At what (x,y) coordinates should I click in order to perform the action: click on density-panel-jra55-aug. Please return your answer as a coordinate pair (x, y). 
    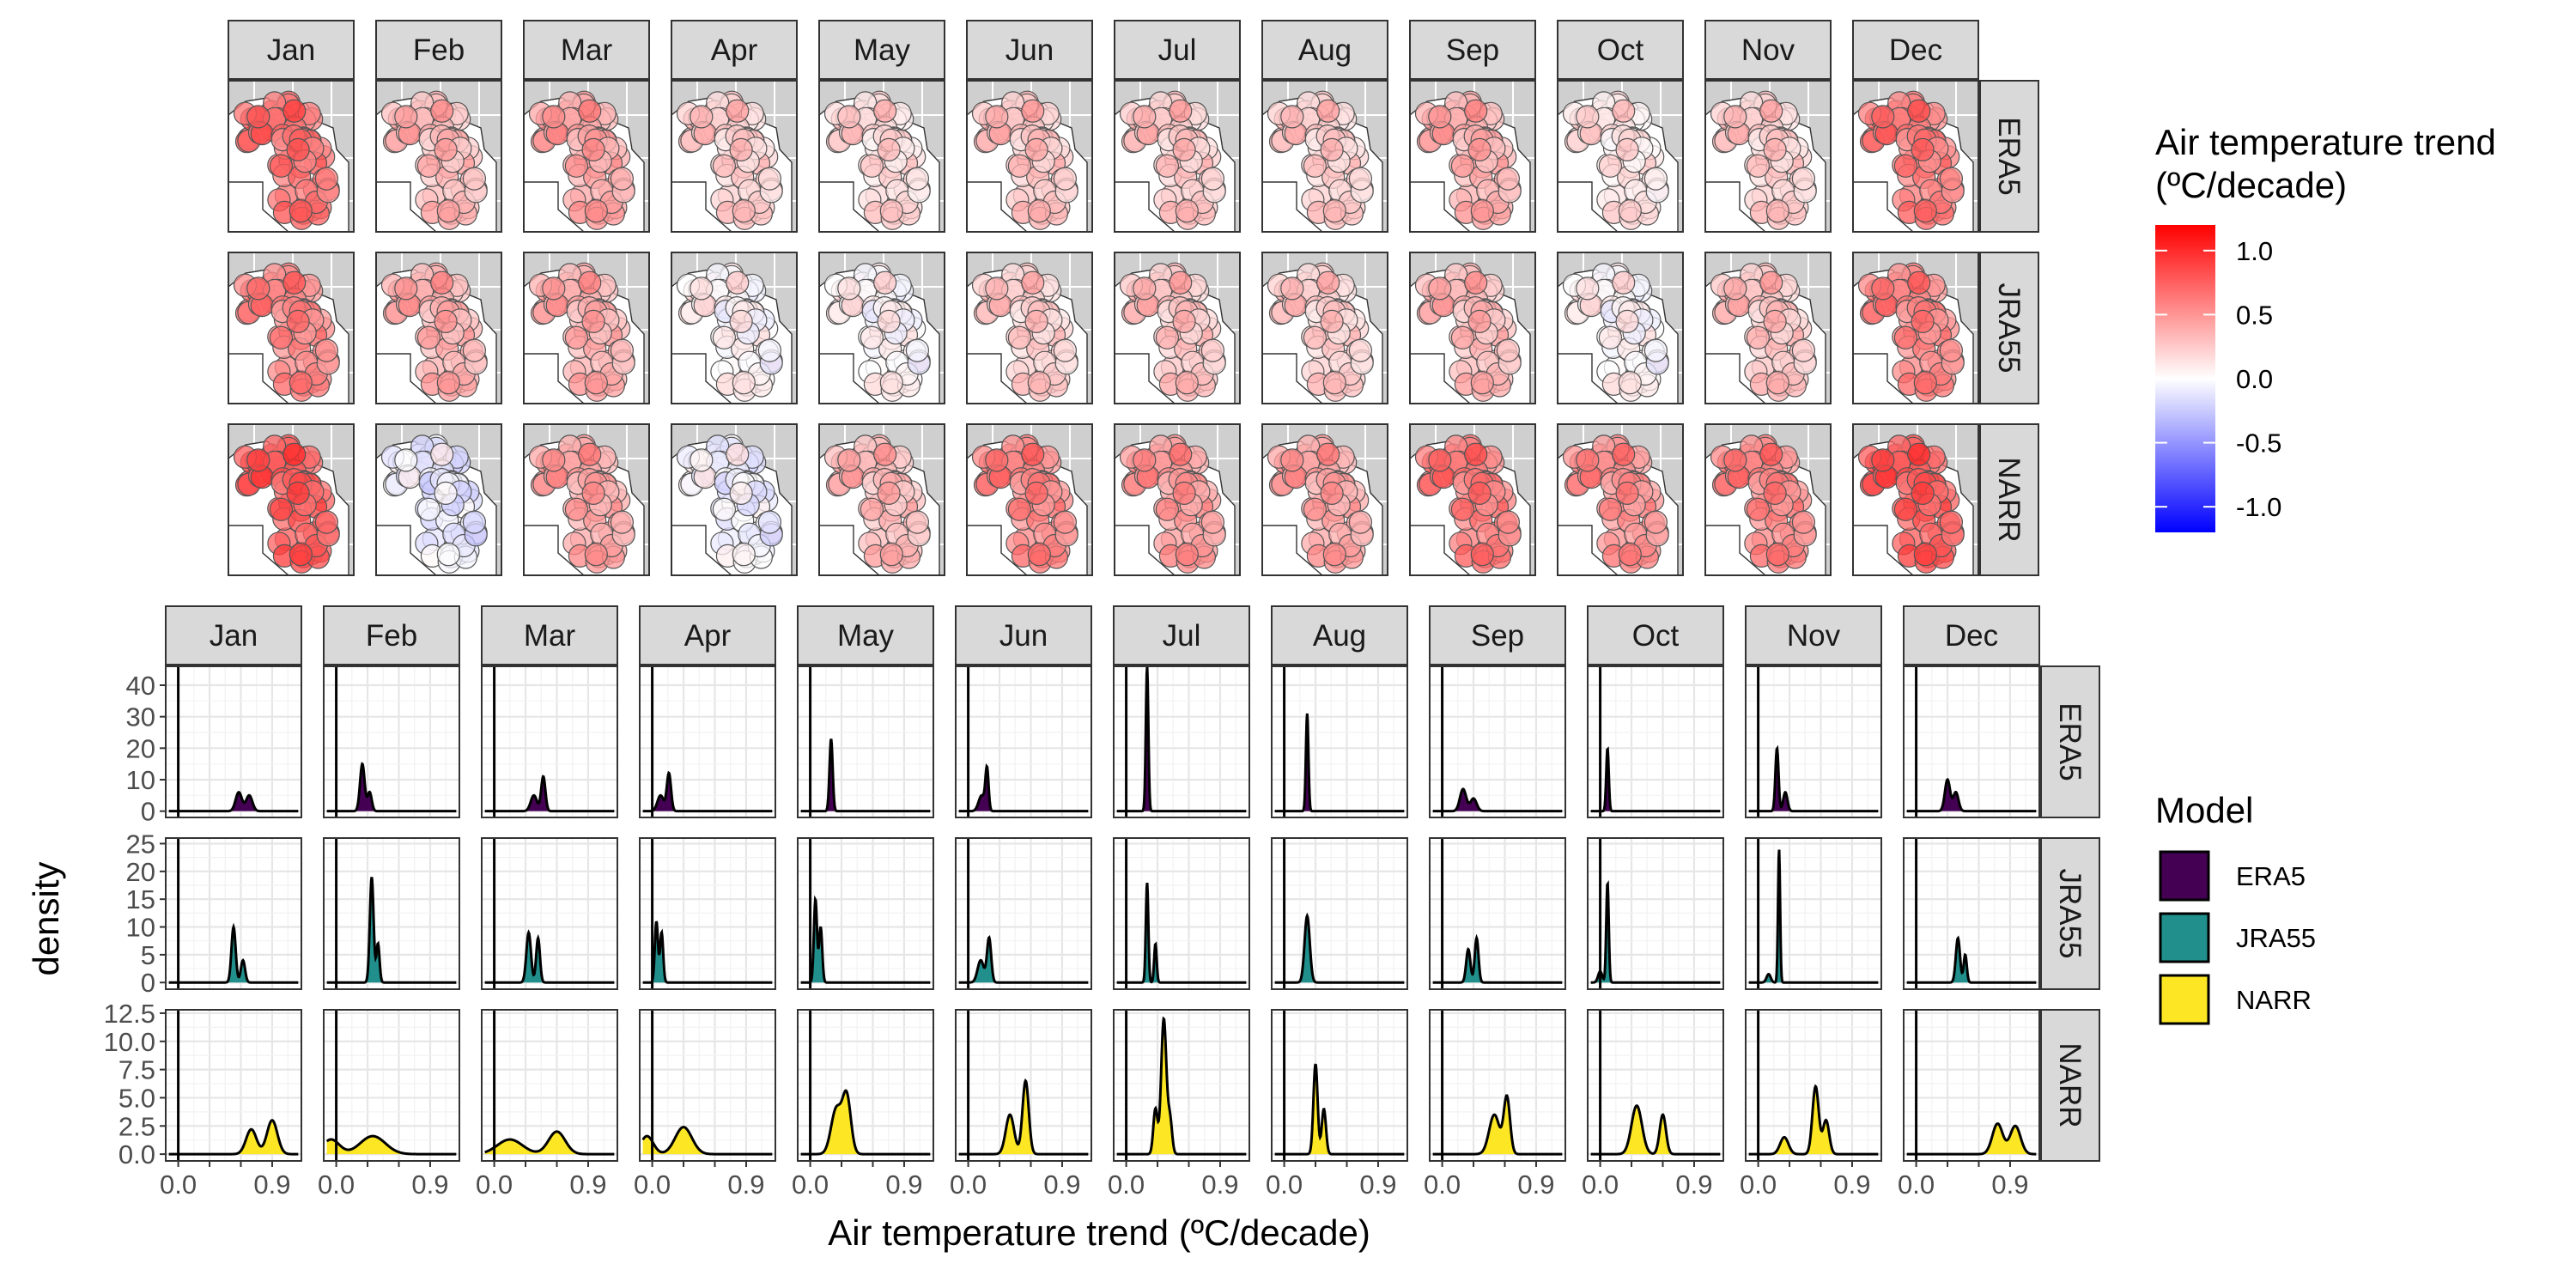
    Looking at the image, I should click on (1339, 914).